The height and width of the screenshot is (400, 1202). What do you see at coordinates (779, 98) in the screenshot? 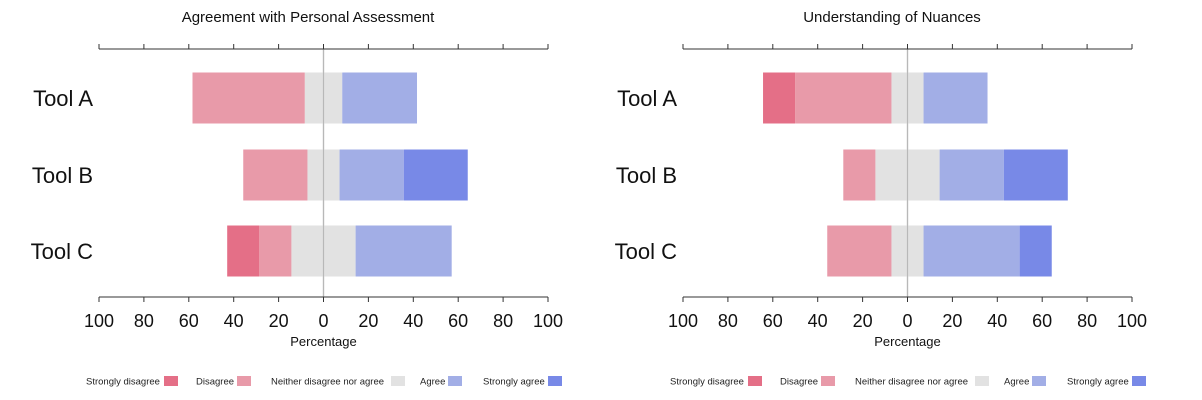
I see `bar-strongly-disagree-tool-a` at bounding box center [779, 98].